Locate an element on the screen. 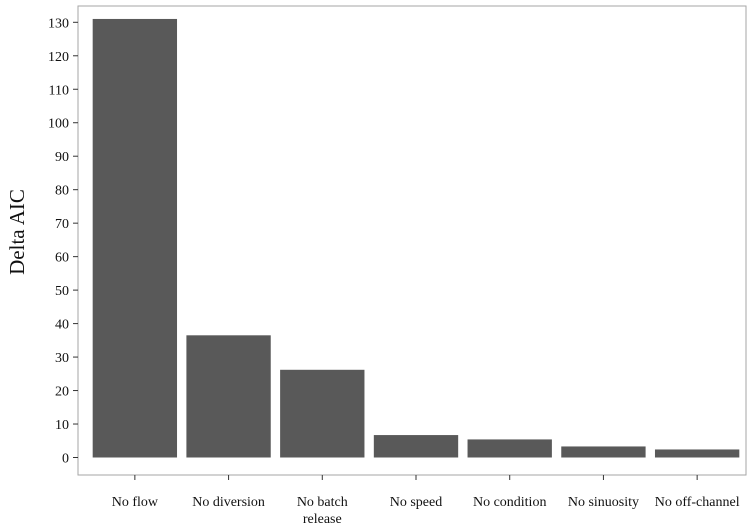 This screenshot has height=527, width=750. y-tick-label: 70 is located at coordinates (62, 224).